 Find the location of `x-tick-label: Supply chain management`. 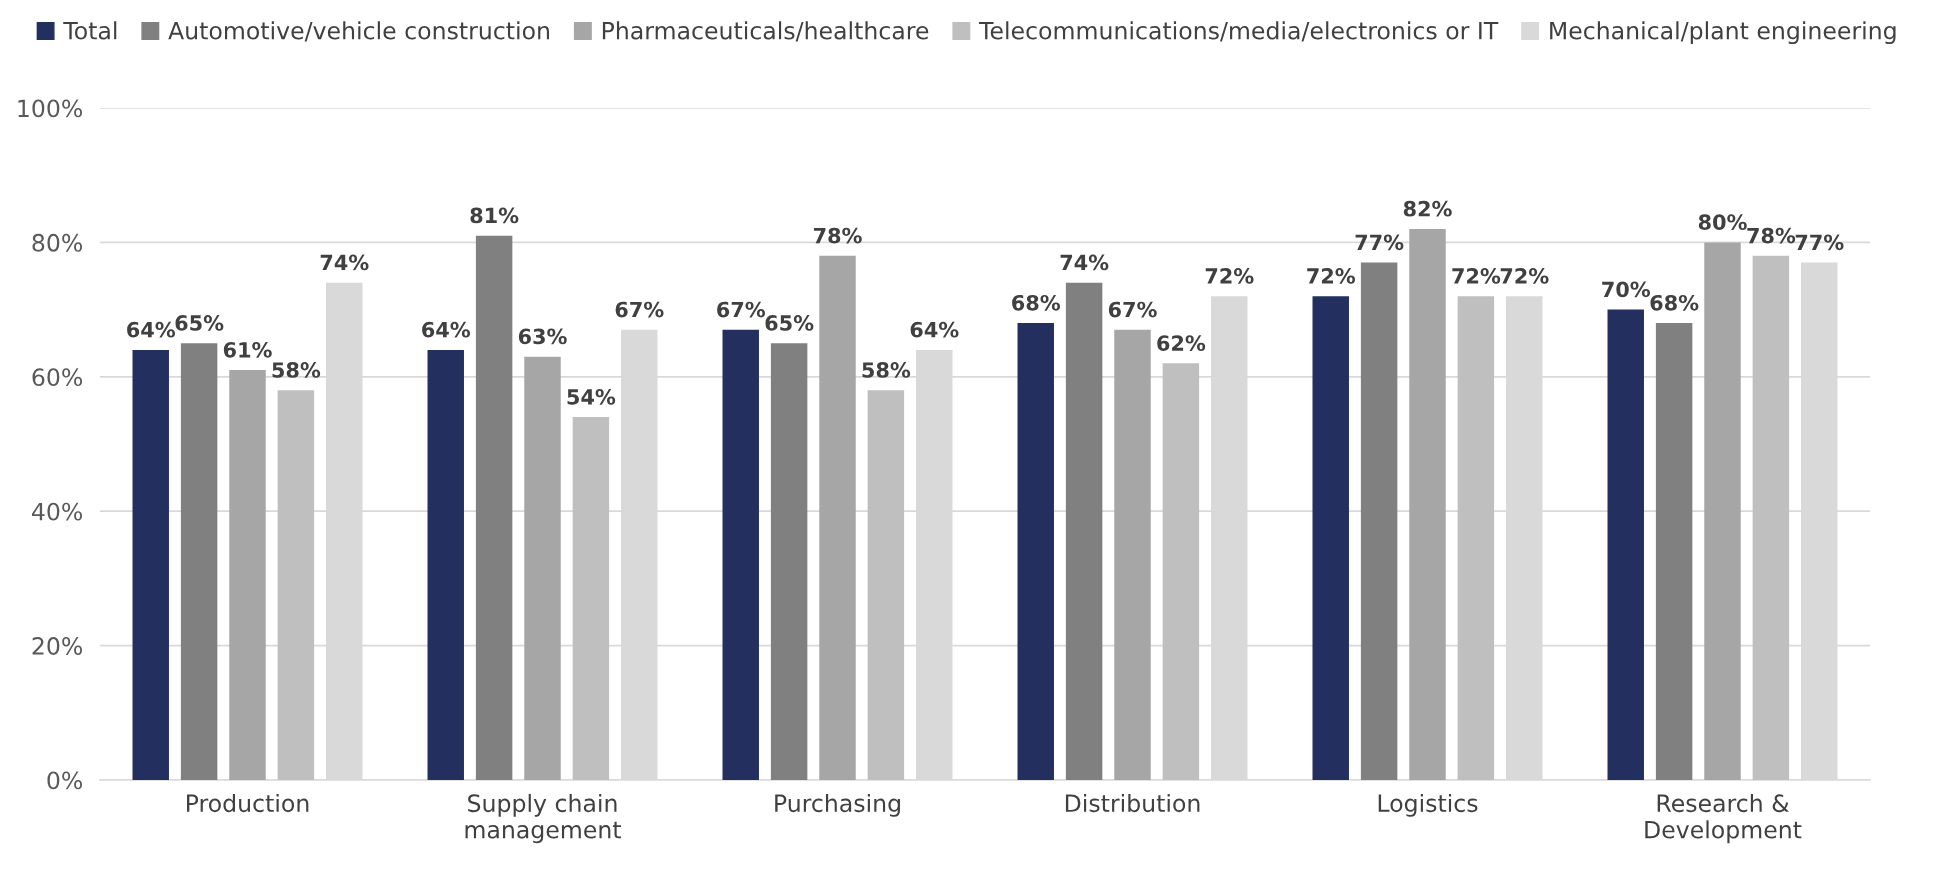

x-tick-label: Supply chain management is located at coordinates (543, 818).